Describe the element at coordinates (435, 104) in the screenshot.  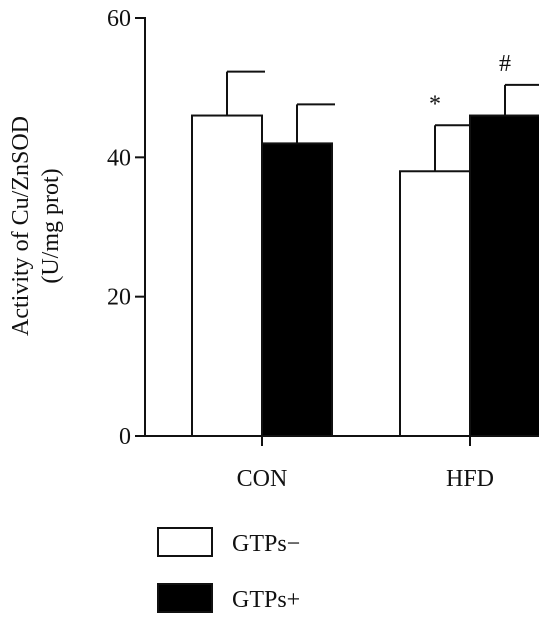
I see `significance-marker: *` at that location.